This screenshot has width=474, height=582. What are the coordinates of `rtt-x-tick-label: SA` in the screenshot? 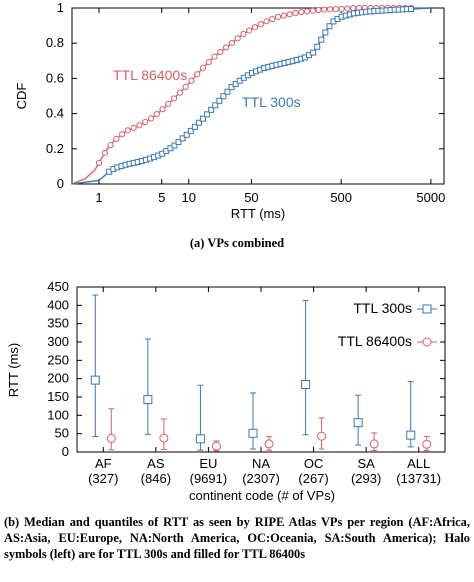 It's located at (366, 463).